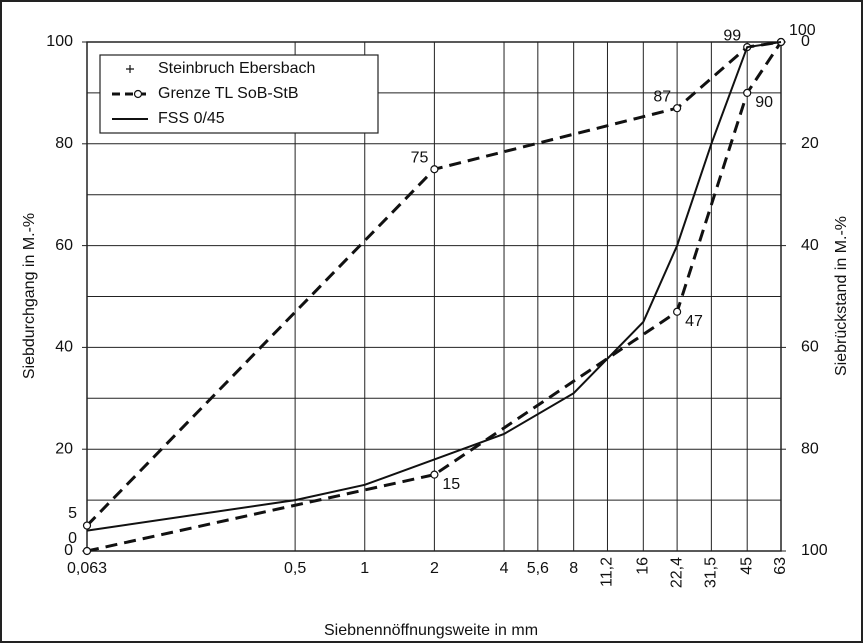  What do you see at coordinates (711, 572) in the screenshot?
I see `x-tick-label: 31,5` at bounding box center [711, 572].